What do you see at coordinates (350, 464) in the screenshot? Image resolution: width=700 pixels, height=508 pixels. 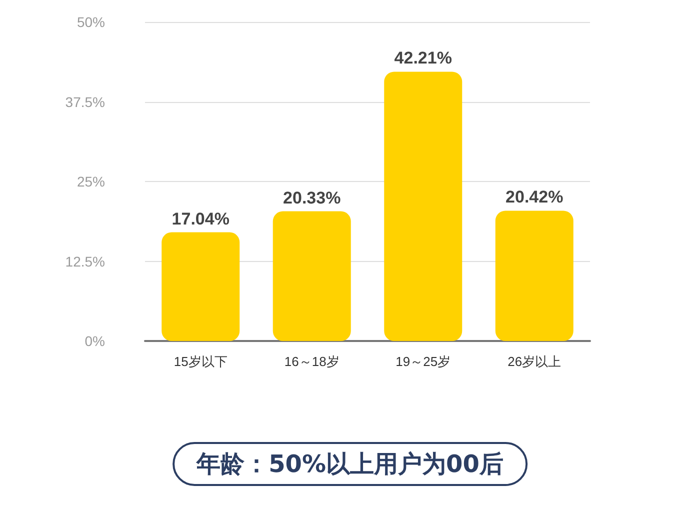 I see `text: 年龄：50%以上用户为00后` at bounding box center [350, 464].